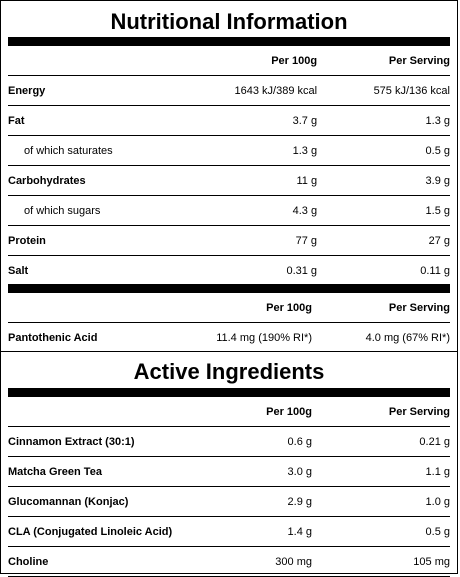 The image size is (460, 577). Describe the element at coordinates (260, 150) in the screenshot. I see `nutrient-per100: 1.3 g` at that location.